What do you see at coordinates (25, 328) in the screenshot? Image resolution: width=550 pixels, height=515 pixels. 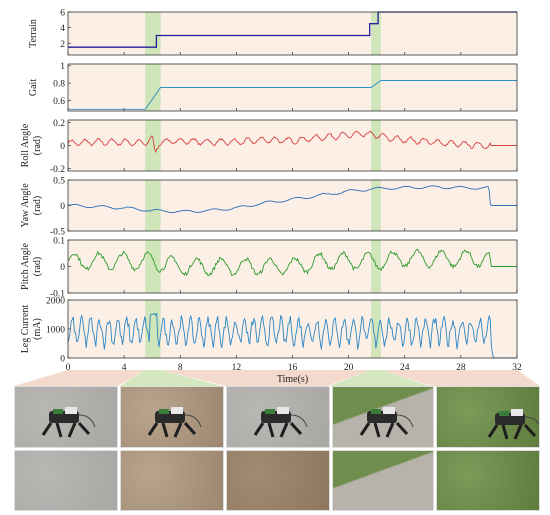 I see `y-axis-label-line-1: Leg Current` at bounding box center [25, 328].